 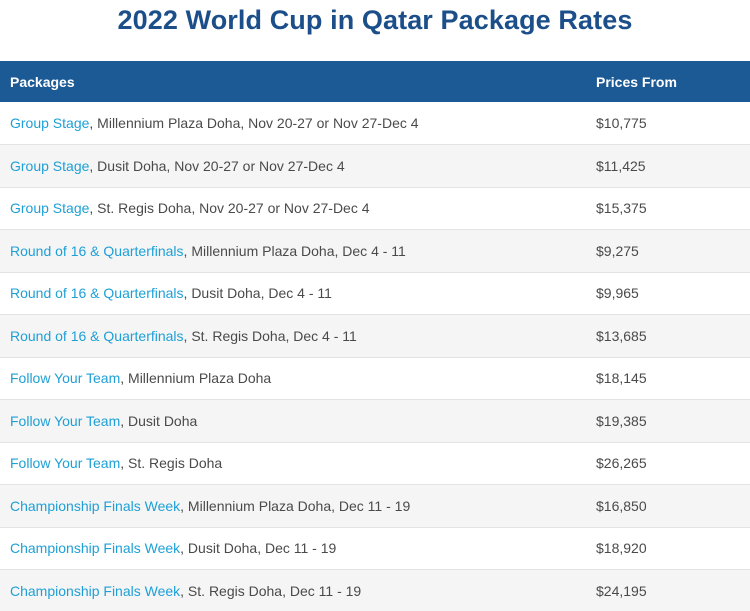 What do you see at coordinates (295, 421) in the screenshot?
I see `package-cell: Follow Your Team, Dusit Doha` at bounding box center [295, 421].